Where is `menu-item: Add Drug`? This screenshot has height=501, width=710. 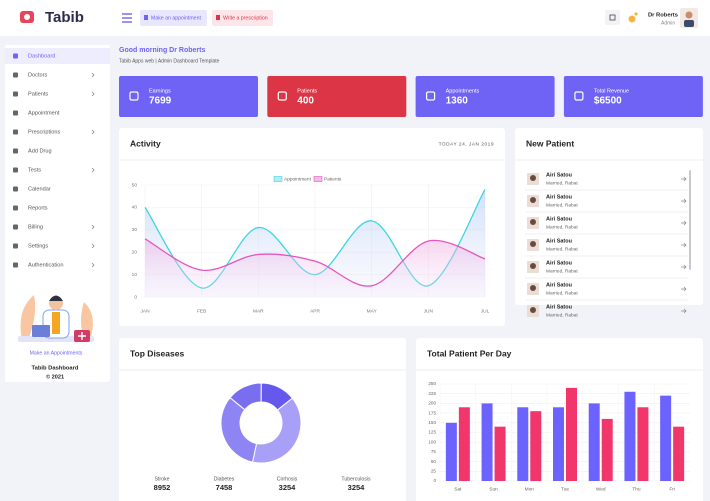 menu-item: Add Drug is located at coordinates (40, 151).